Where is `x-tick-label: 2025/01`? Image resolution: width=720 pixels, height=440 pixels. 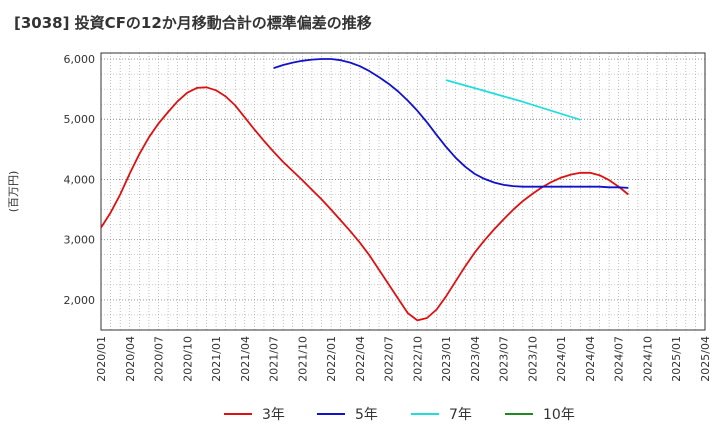 x-tick-label: 2025/01 is located at coordinates (676, 359).